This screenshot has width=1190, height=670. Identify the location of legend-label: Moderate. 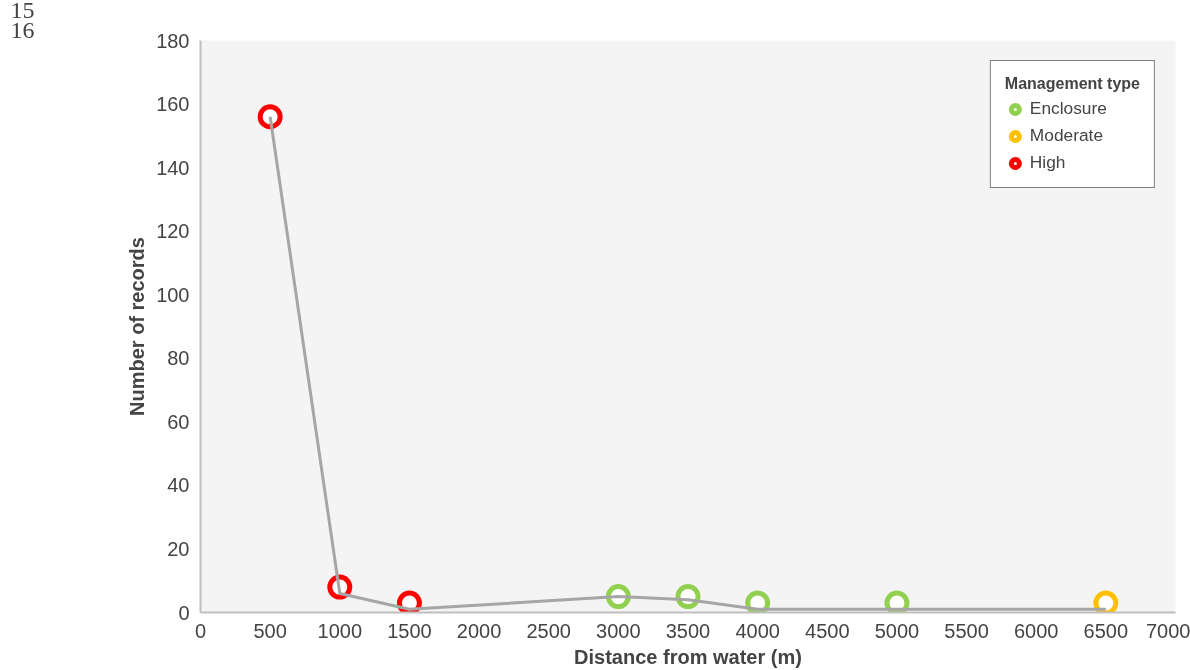
(1066, 135).